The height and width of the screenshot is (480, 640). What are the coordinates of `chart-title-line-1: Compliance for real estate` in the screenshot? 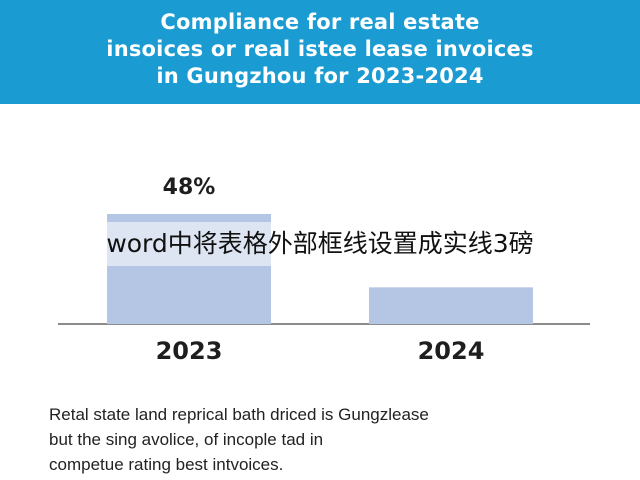 It's located at (320, 22).